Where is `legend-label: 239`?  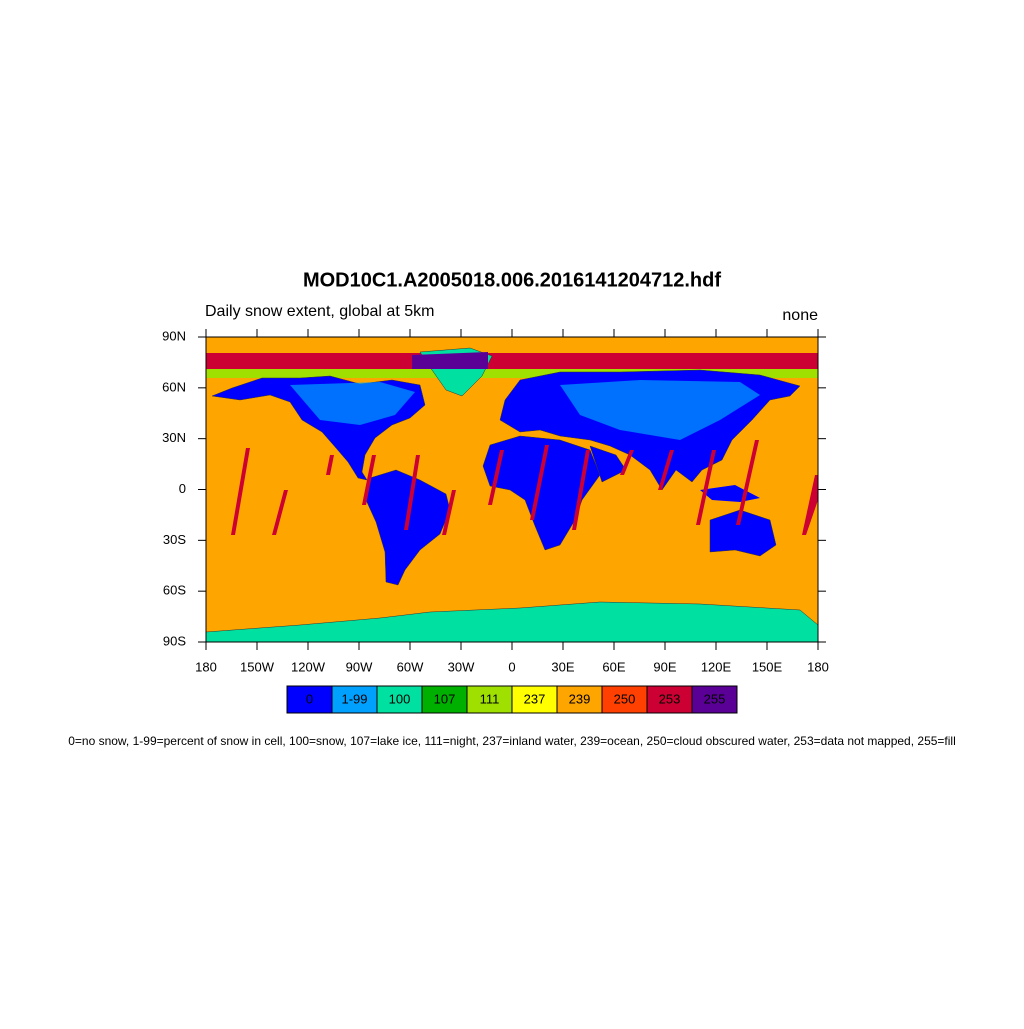 legend-label: 239 is located at coordinates (580, 698).